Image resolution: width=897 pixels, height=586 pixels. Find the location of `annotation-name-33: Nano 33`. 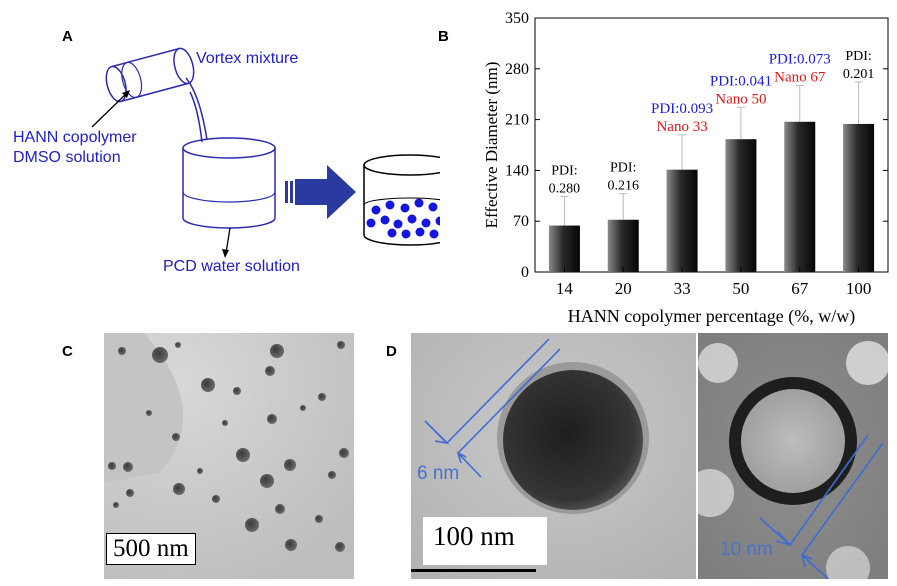

annotation-name-33: Nano 33 is located at coordinates (681, 127).